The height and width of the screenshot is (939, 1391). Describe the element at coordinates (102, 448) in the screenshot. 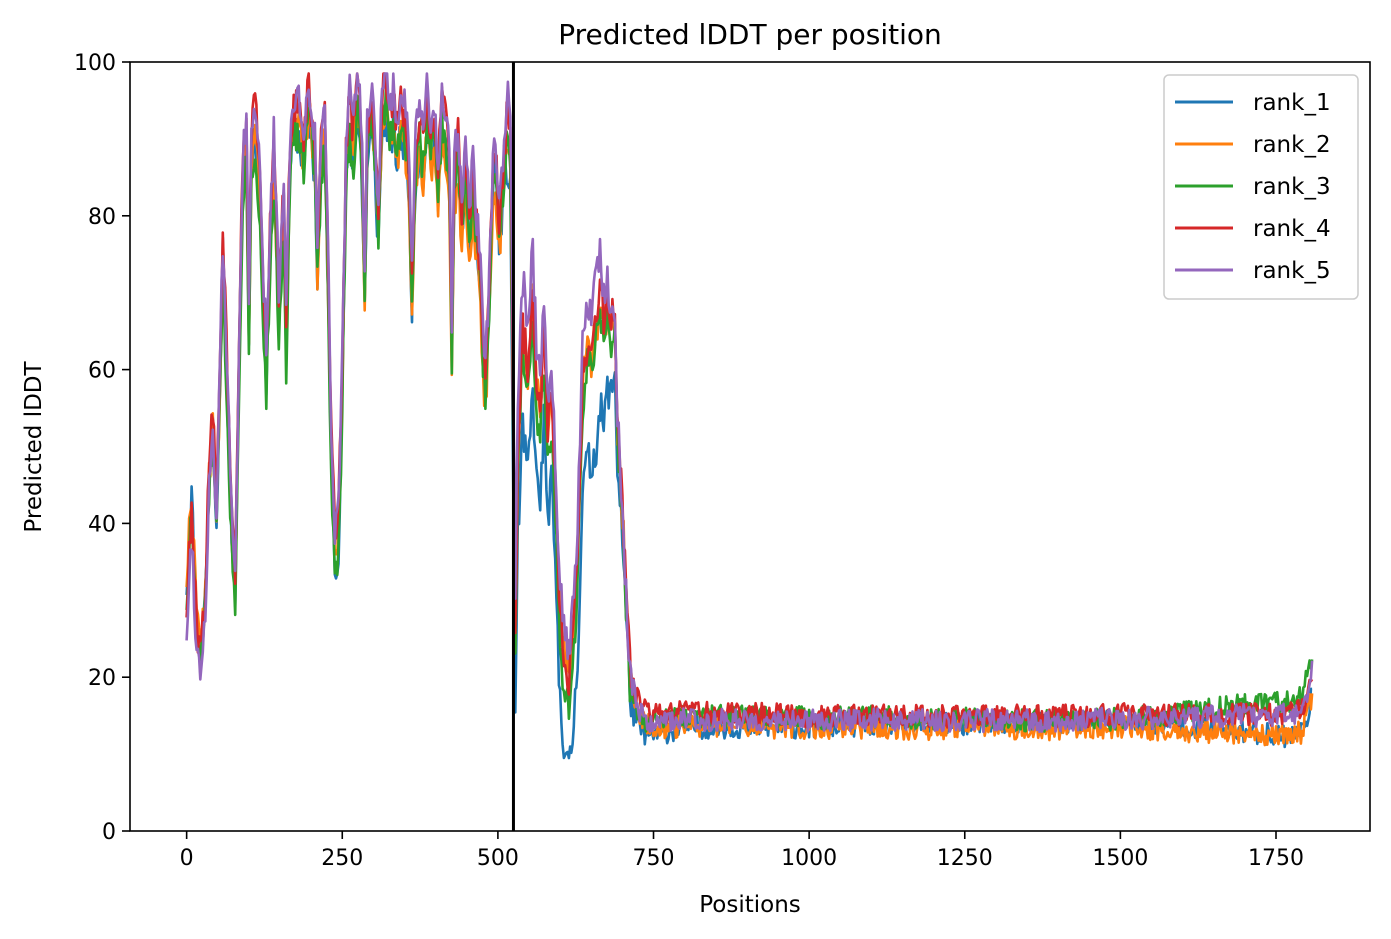

I see `y-axis: 0 20 40 60 80 100` at that location.